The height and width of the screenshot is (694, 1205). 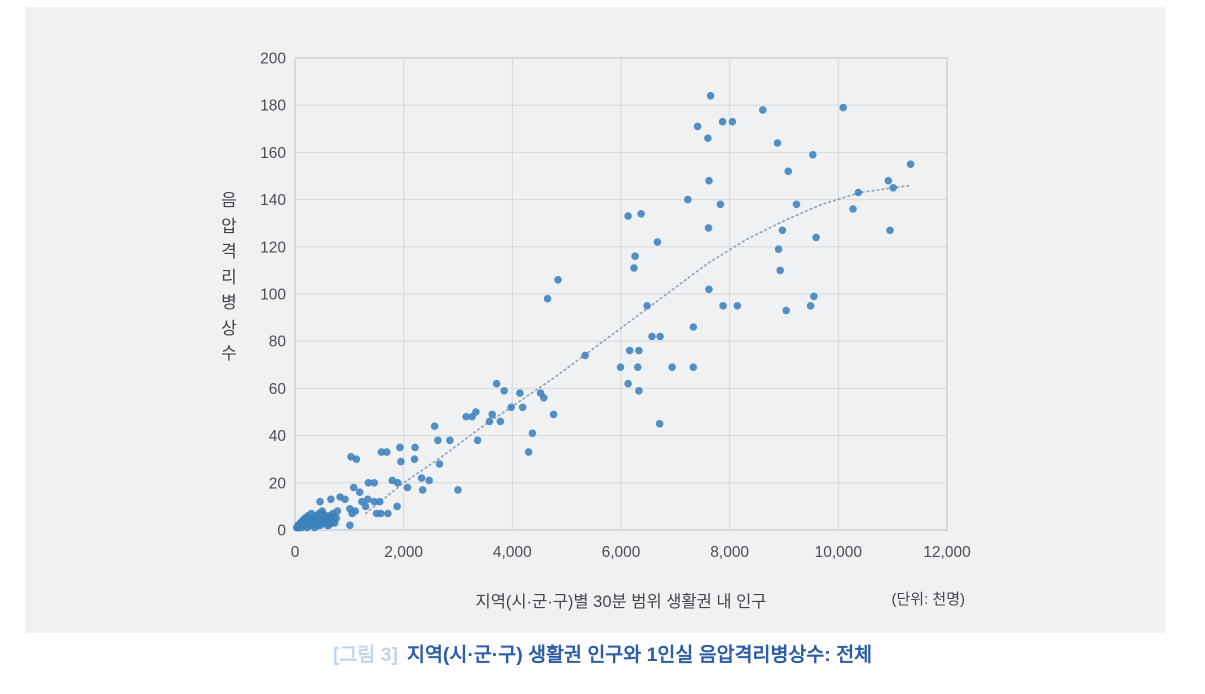 I want to click on y-tick-label: 80, so click(x=278, y=342).